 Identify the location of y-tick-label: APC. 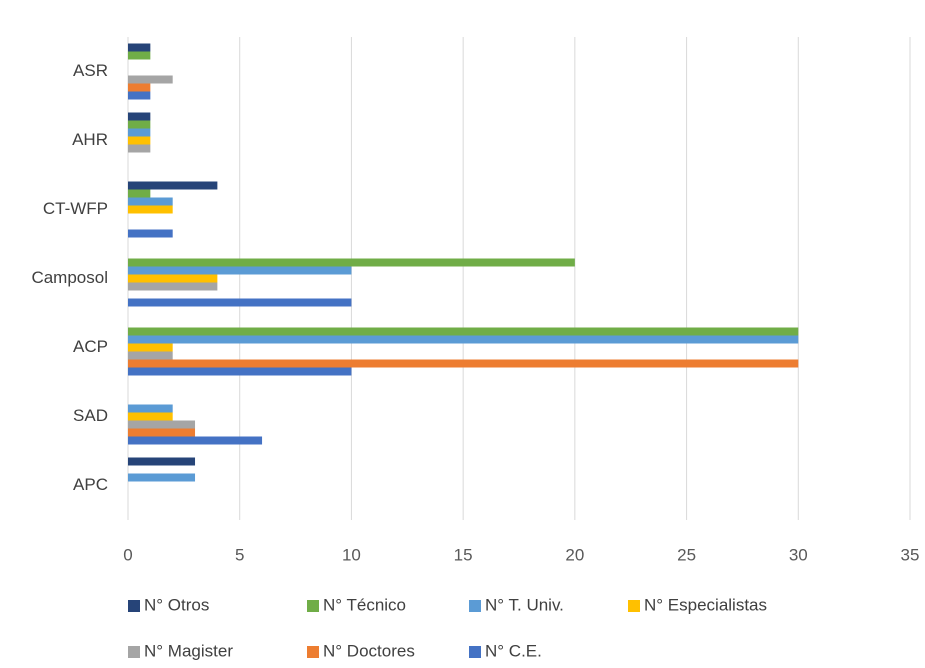
(90, 484).